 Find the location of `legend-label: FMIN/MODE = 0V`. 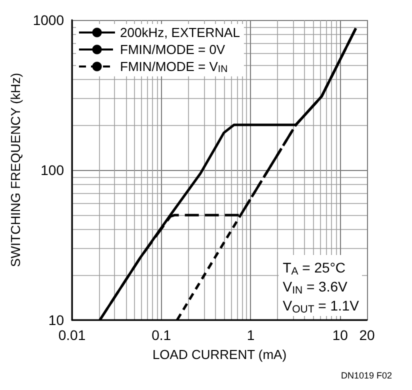

legend-label: FMIN/MODE = 0V is located at coordinates (173, 49).